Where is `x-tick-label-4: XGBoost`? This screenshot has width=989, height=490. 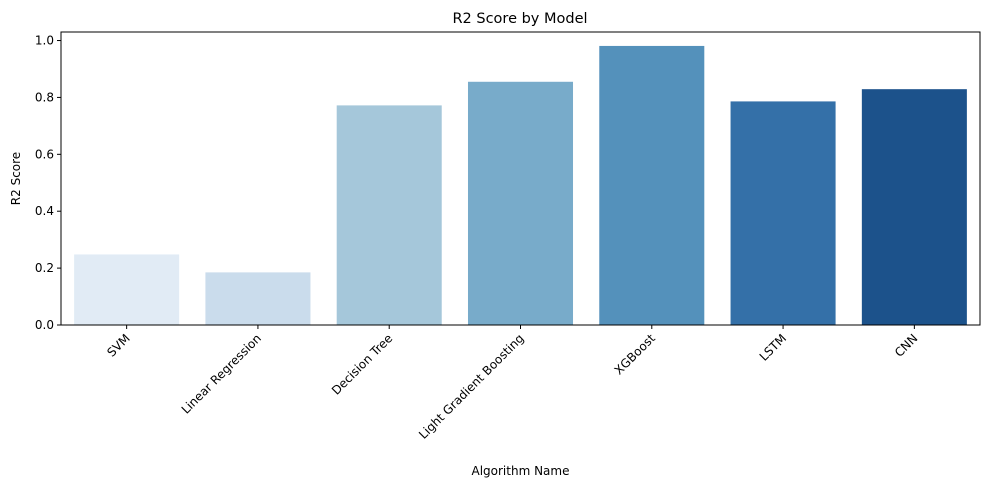 x-tick-label-4: XGBoost is located at coordinates (635, 354).